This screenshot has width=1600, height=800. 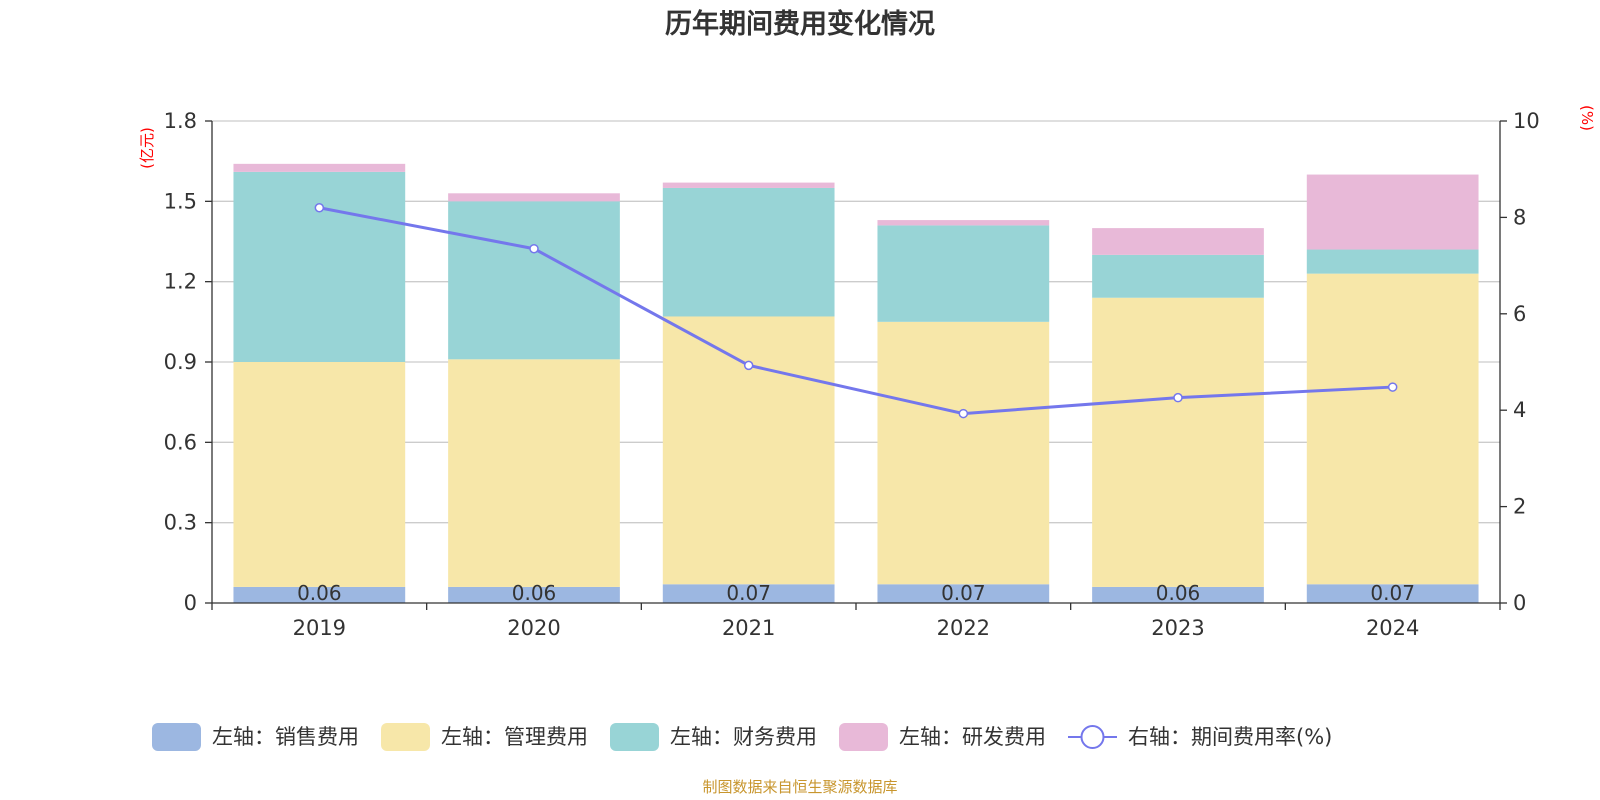 What do you see at coordinates (180, 201) in the screenshot?
I see `left-tick-label: 1.5` at bounding box center [180, 201].